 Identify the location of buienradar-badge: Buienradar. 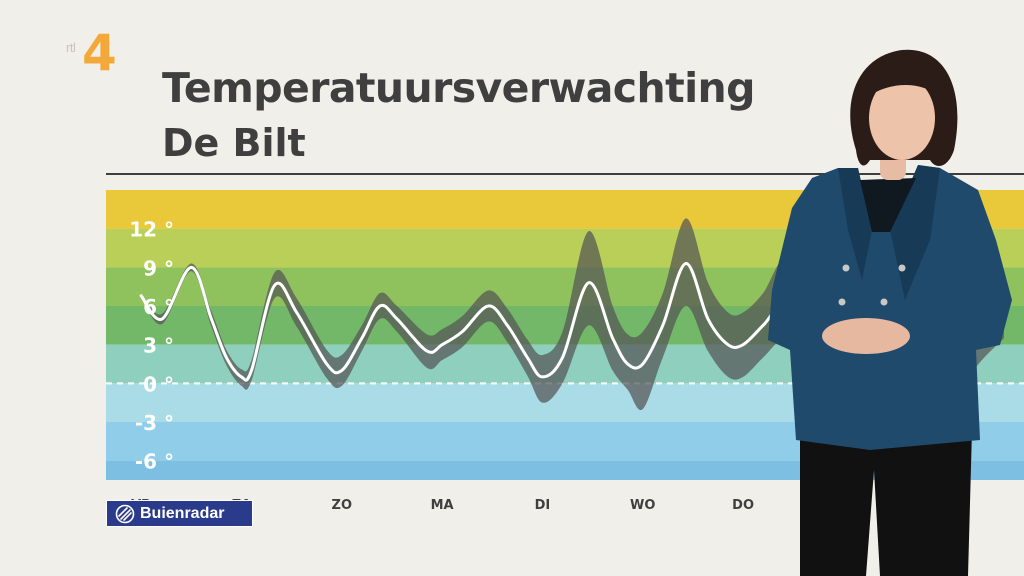
(179, 513).